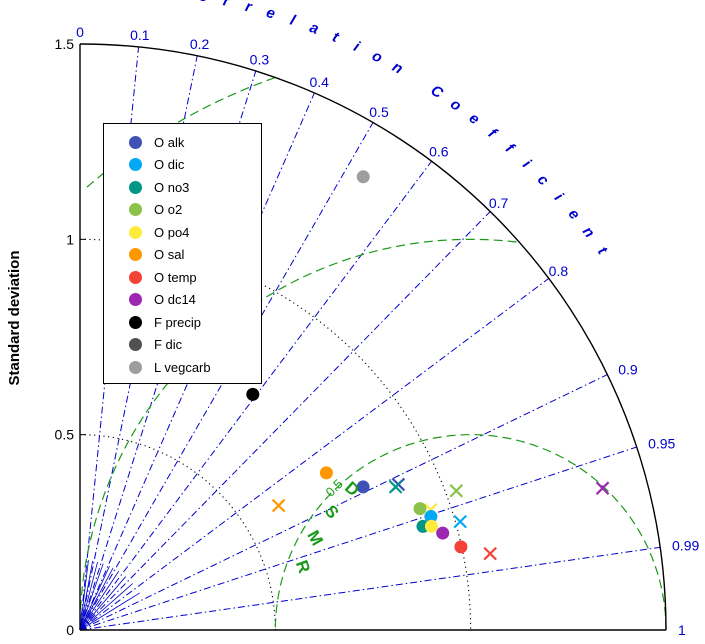 This screenshot has width=705, height=644. I want to click on legend-label: O alk, so click(169, 142).